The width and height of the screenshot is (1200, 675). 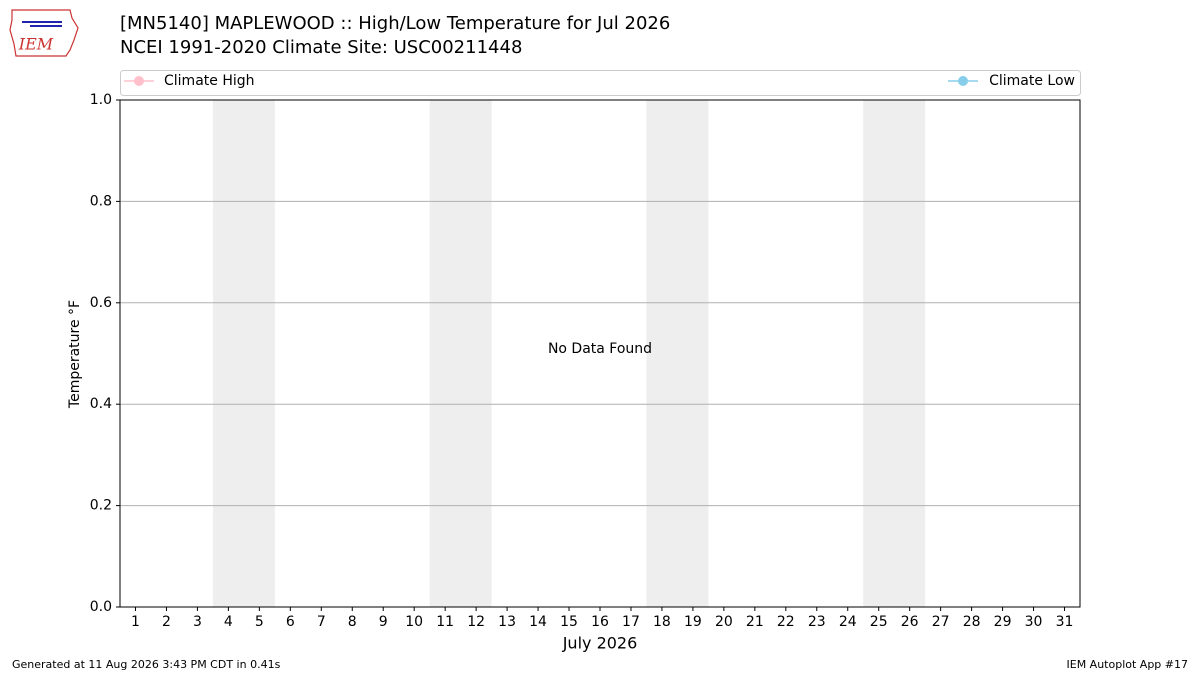 I want to click on x-tick-label: 18, so click(x=662, y=622).